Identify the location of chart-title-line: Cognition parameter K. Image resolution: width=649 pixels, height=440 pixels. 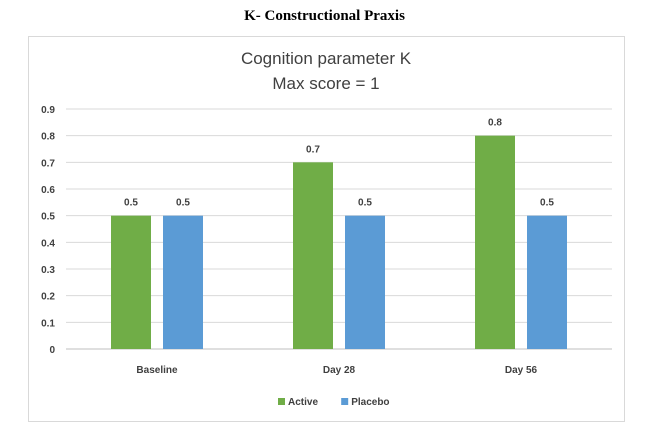
(326, 58).